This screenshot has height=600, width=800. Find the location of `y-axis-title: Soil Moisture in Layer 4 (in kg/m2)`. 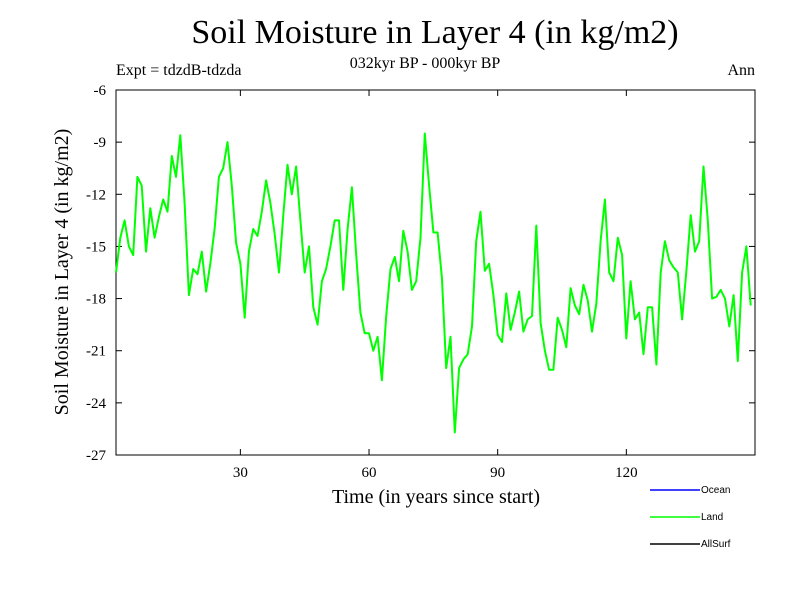

y-axis-title: Soil Moisture in Layer 4 (in kg/m2) is located at coordinates (62, 272).